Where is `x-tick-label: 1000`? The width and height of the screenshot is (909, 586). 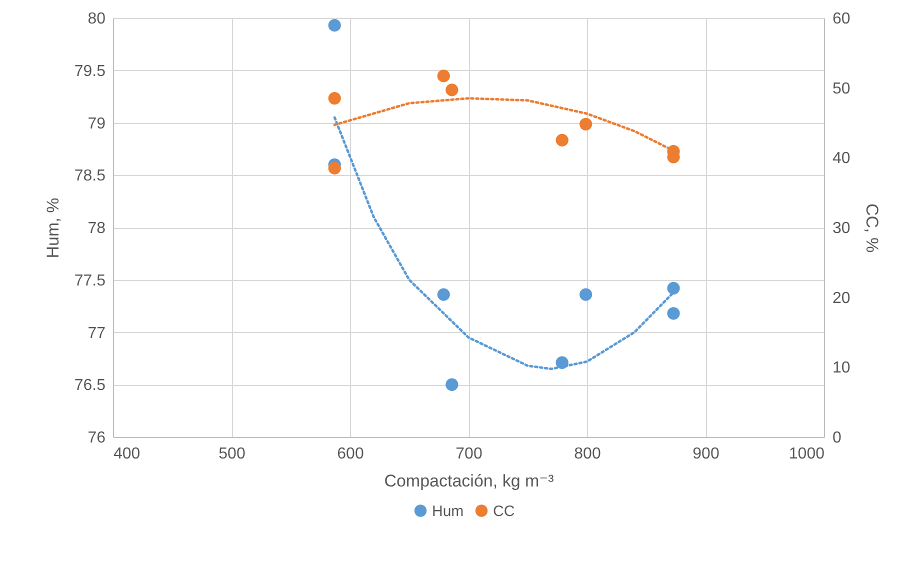
x-tick-label: 1000 is located at coordinates (806, 454).